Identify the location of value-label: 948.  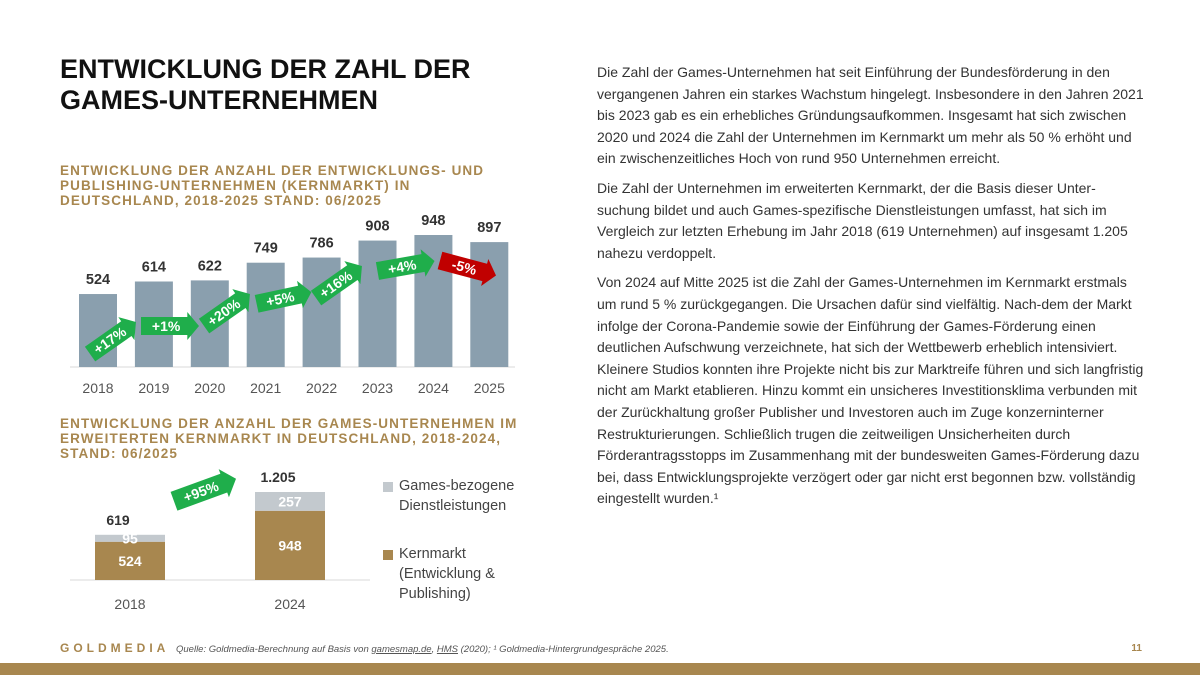
(433, 221).